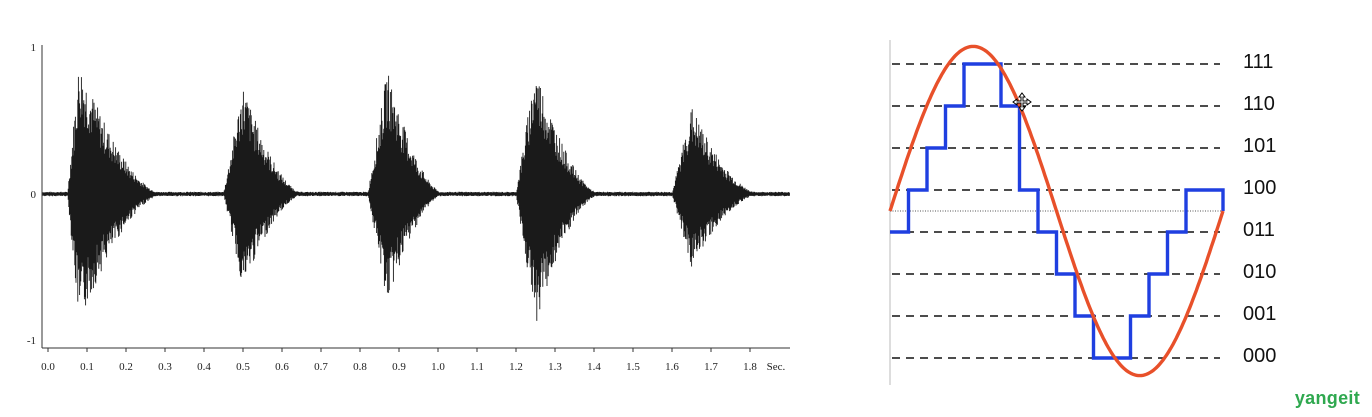  I want to click on waveform-y-tick-label: 1, so click(34, 48).